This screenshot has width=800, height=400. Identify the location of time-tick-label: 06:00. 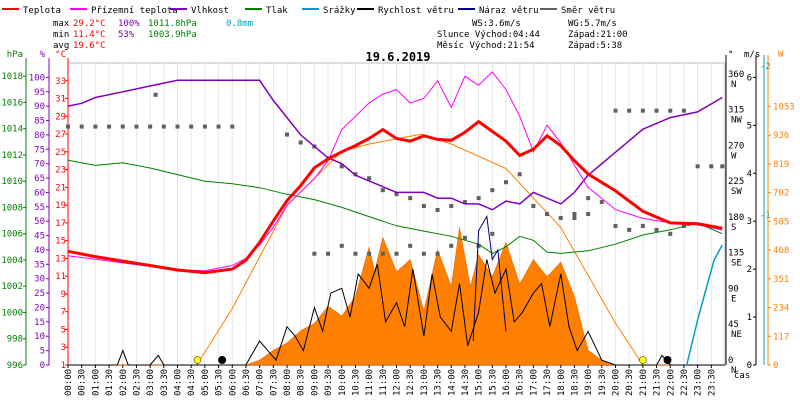
(233, 382).